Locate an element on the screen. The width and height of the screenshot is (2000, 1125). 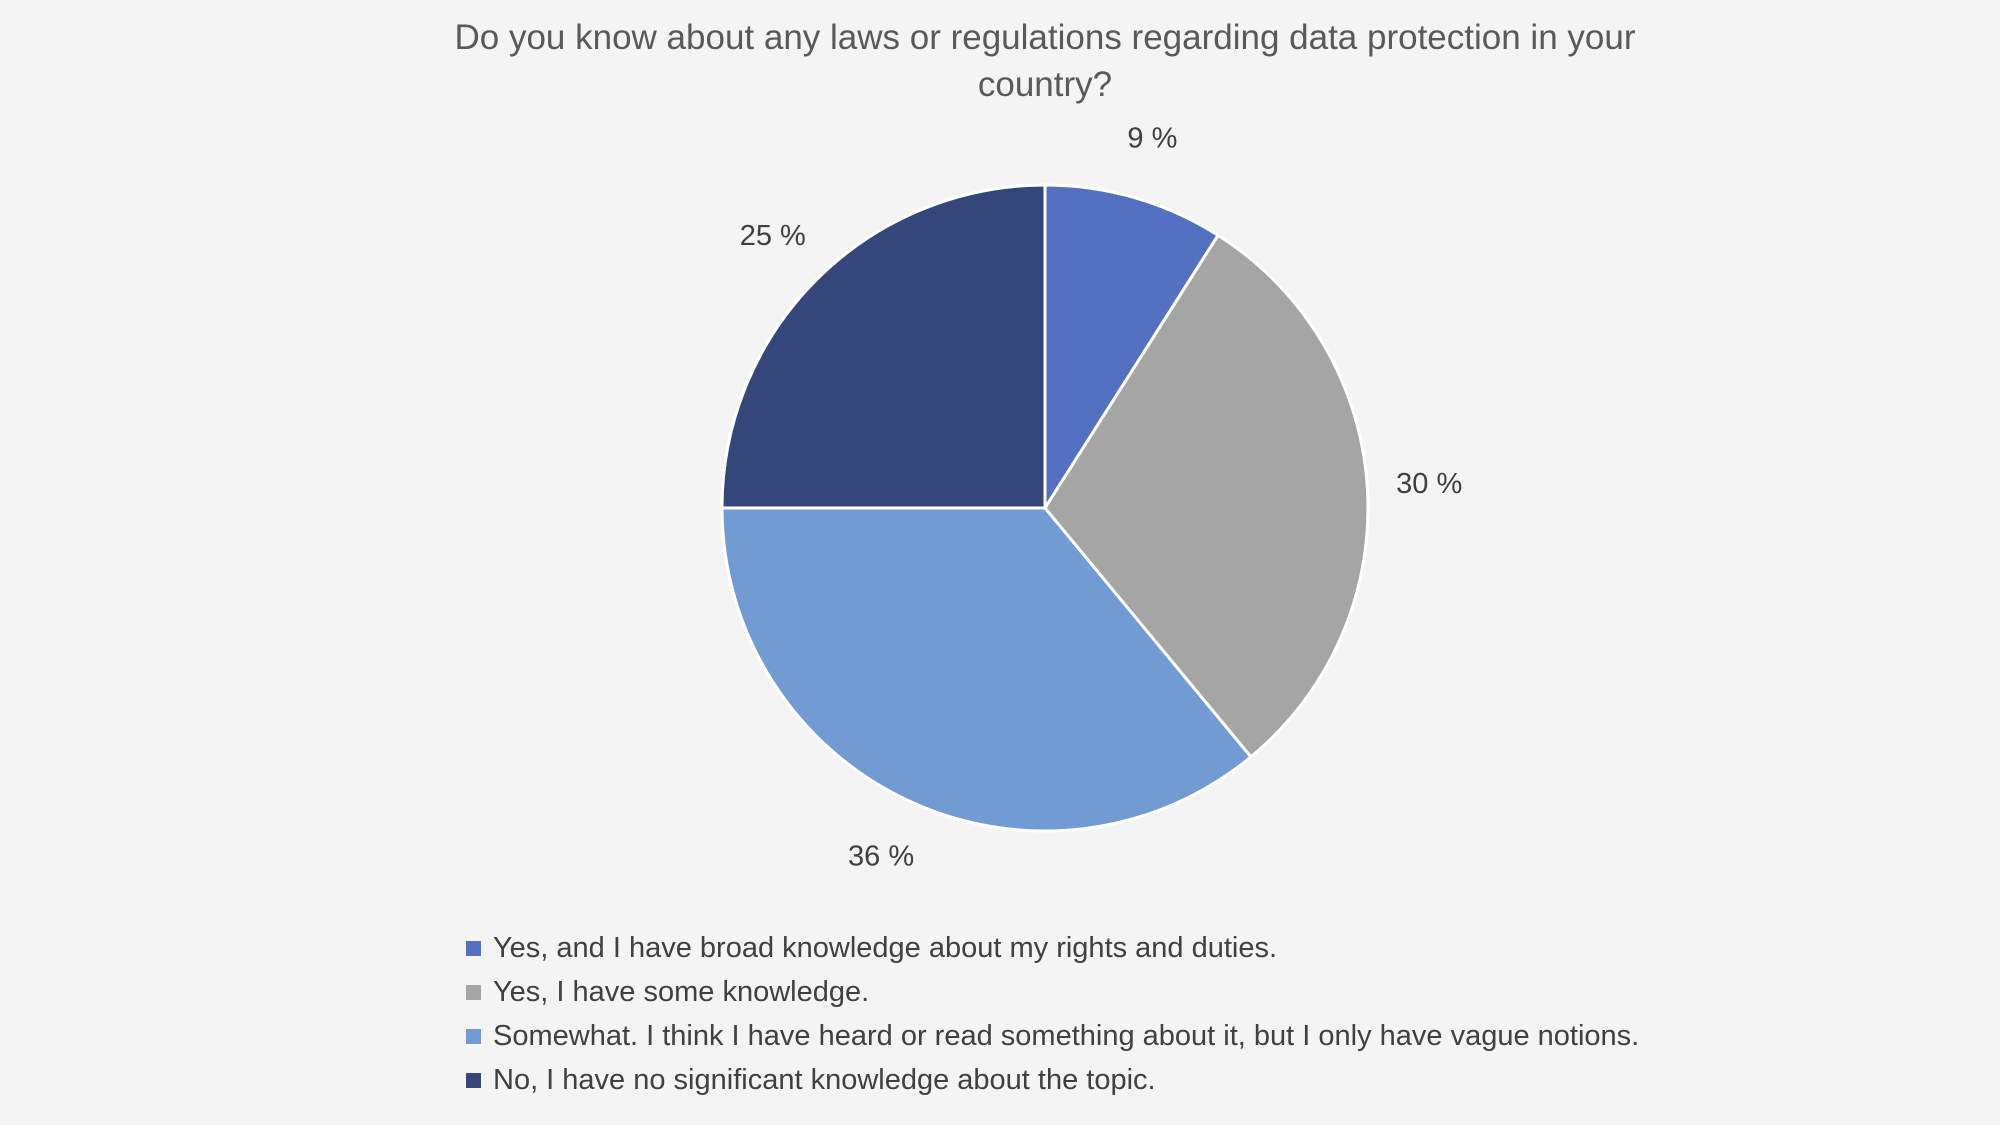
pie-data-label-1: 9 % is located at coordinates (1152, 138).